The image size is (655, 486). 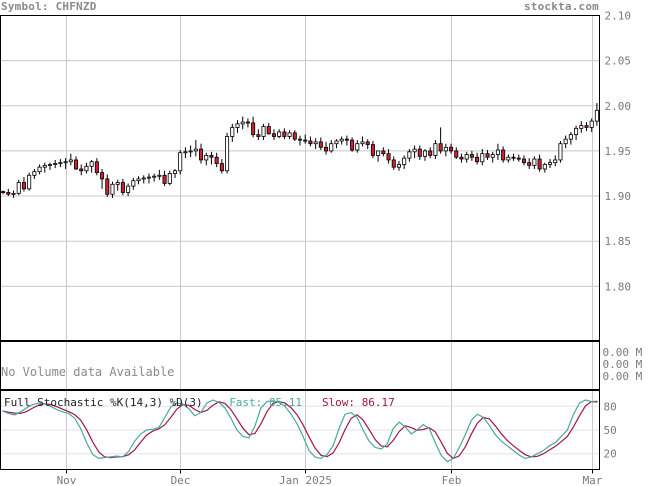 What do you see at coordinates (300, 365) in the screenshot?
I see `volume-panel-frame` at bounding box center [300, 365].